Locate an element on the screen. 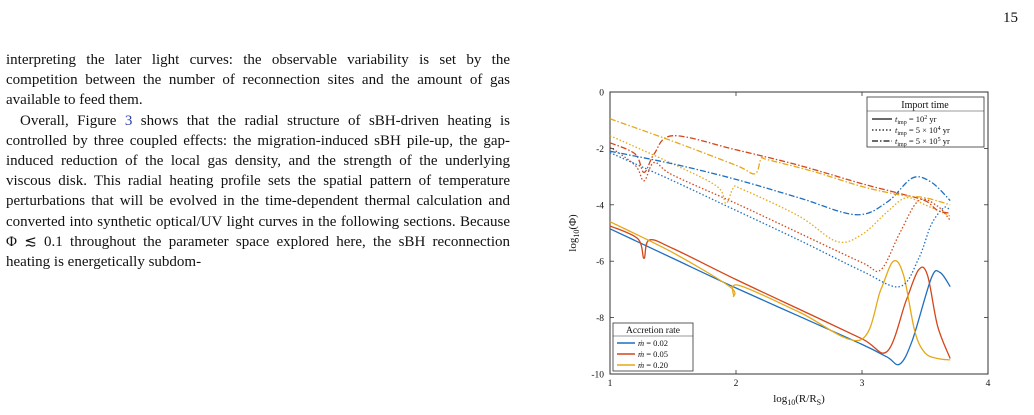 The width and height of the screenshot is (1034, 415). legend-import-box is located at coordinates (925, 122).